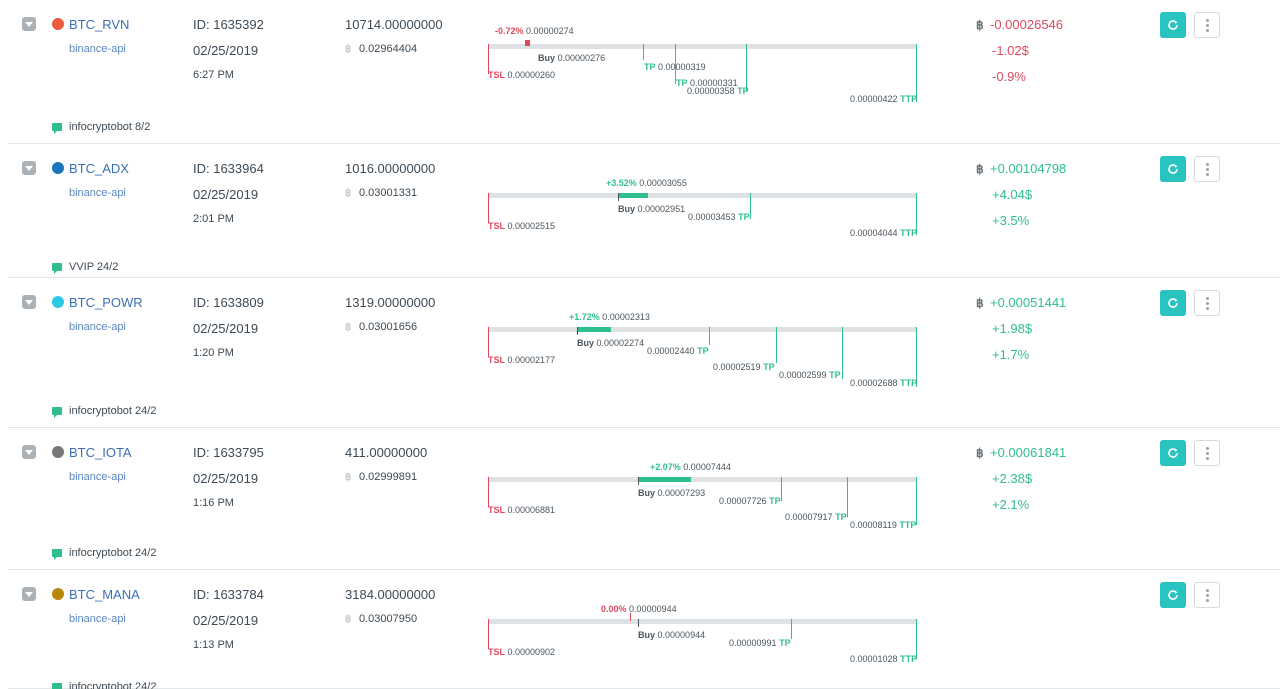 This screenshot has width=1280, height=689. What do you see at coordinates (106, 302) in the screenshot?
I see `pair-link: BTC_POWR` at bounding box center [106, 302].